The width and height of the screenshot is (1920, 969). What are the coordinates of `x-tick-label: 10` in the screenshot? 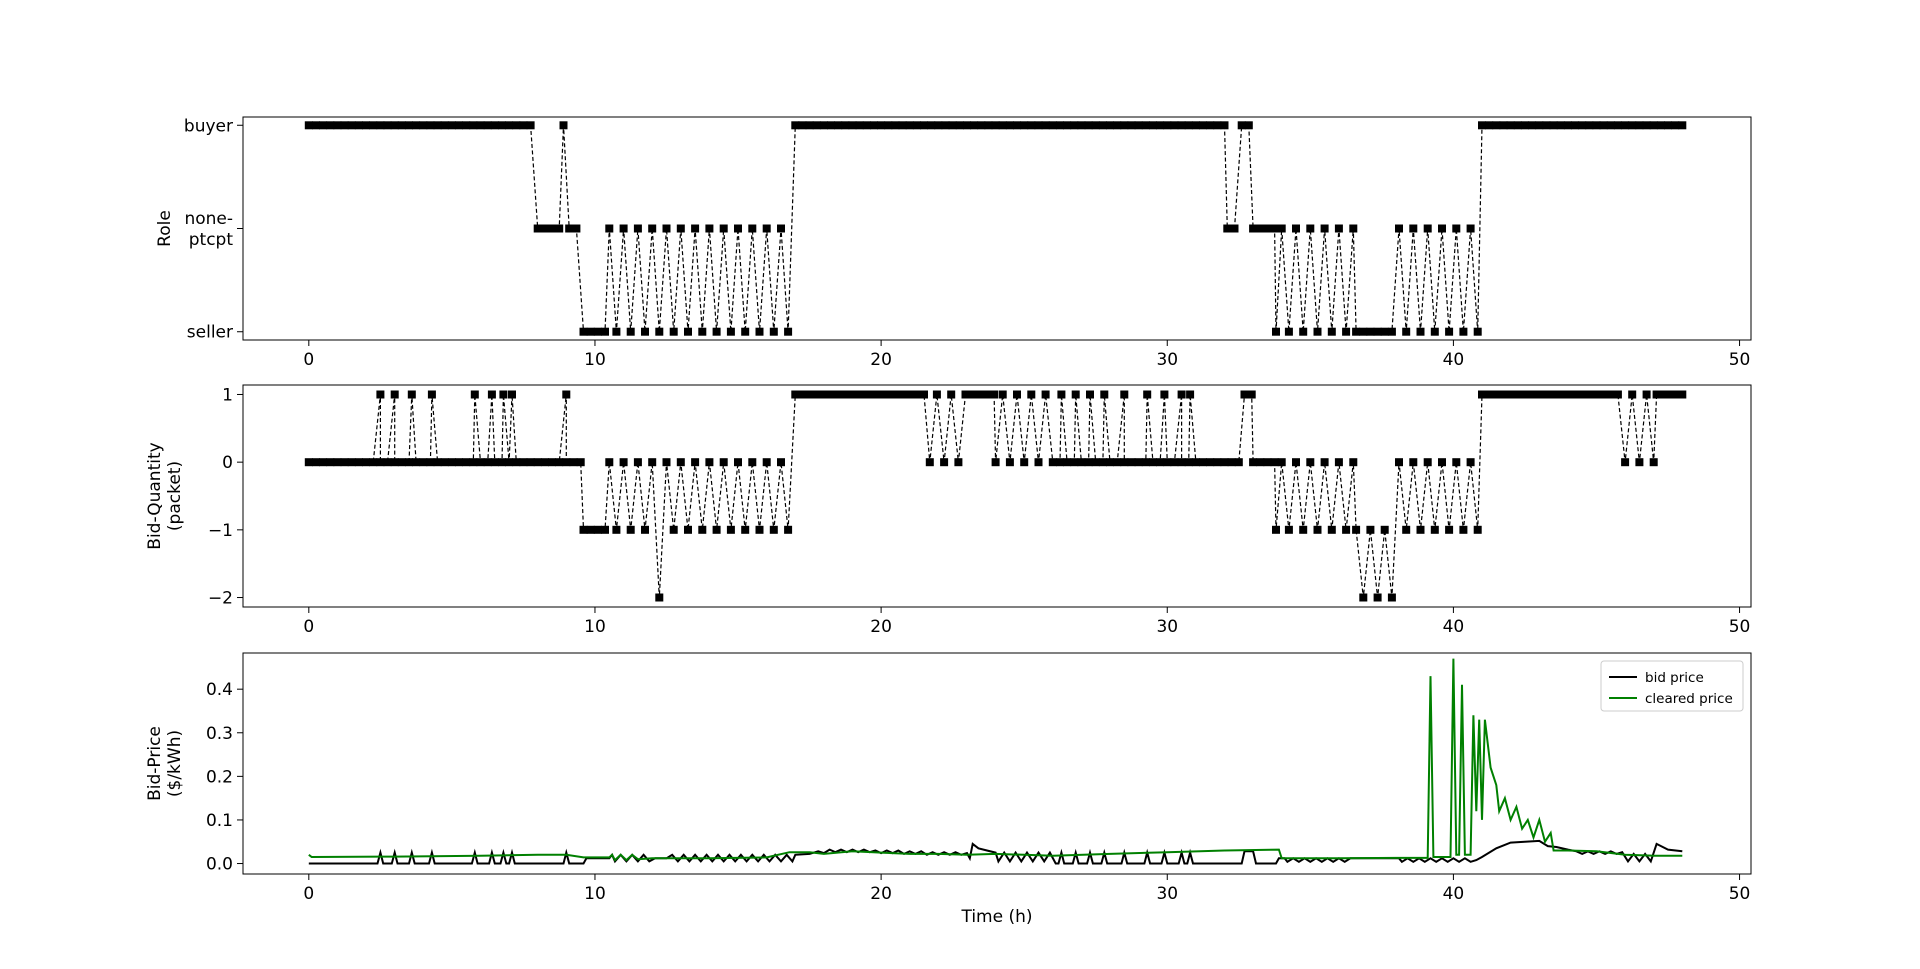 It's located at (595, 627).